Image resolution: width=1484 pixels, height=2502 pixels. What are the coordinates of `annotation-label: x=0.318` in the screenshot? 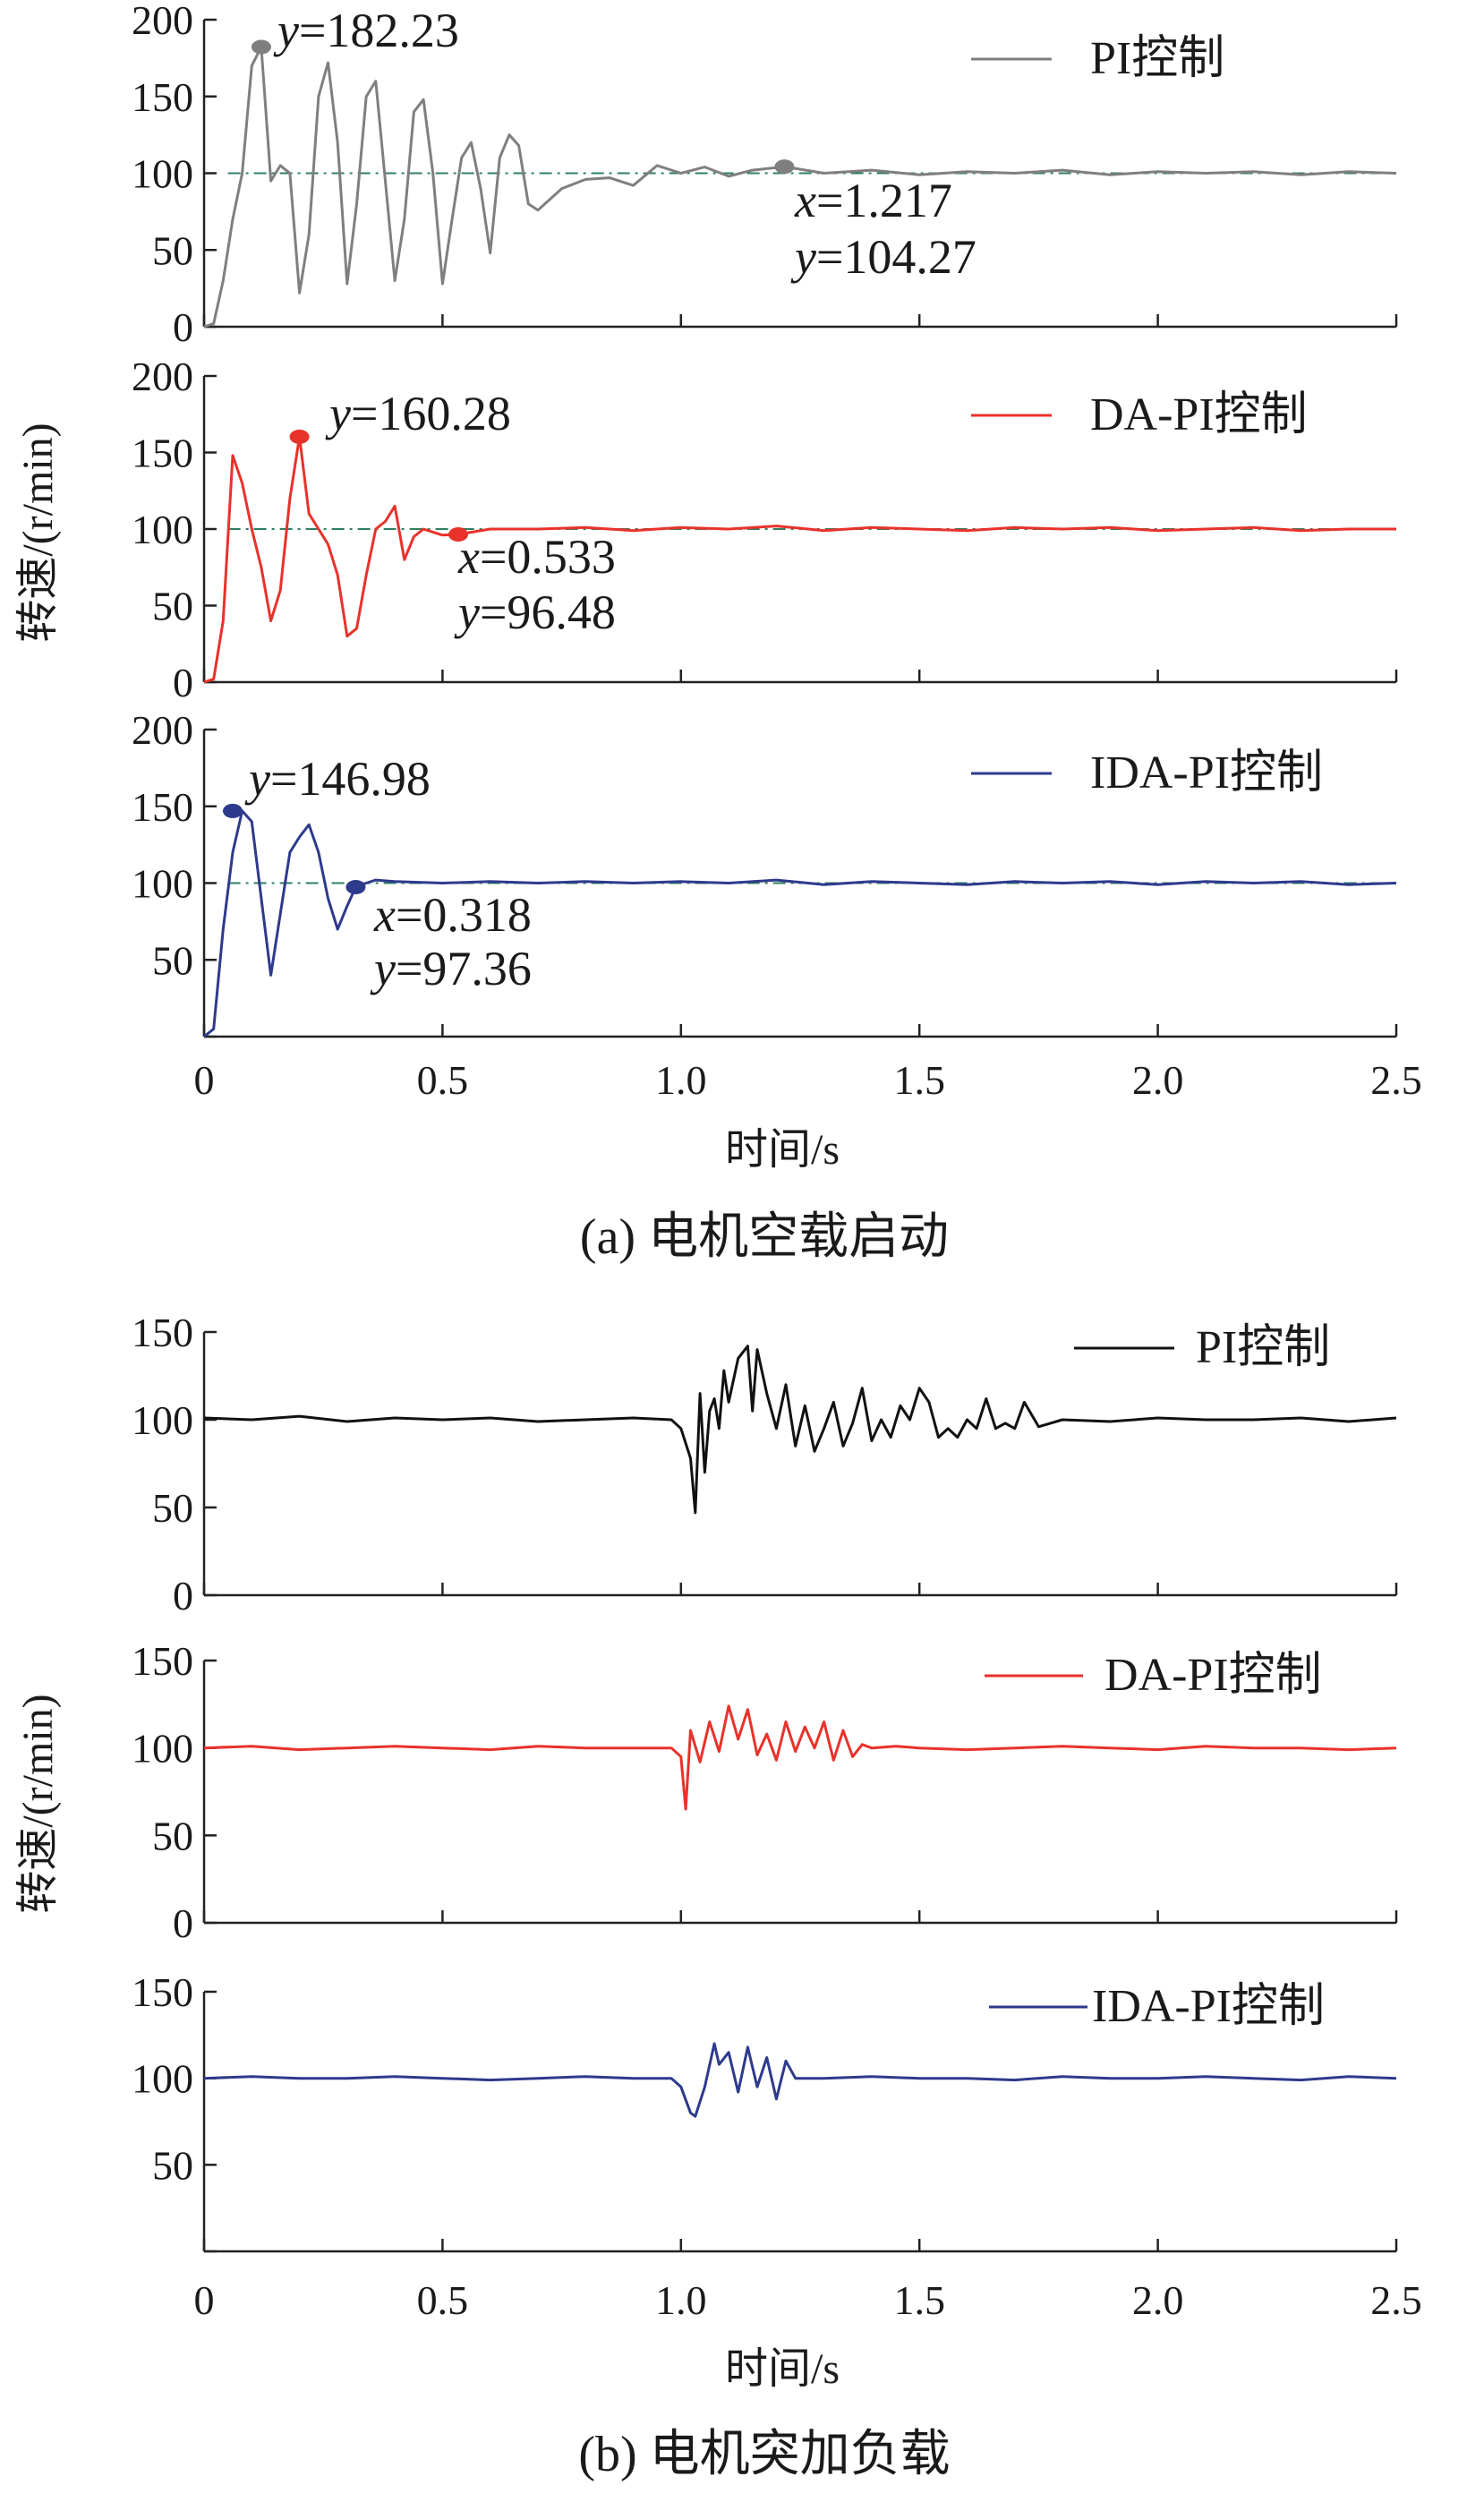 It's located at (452, 915).